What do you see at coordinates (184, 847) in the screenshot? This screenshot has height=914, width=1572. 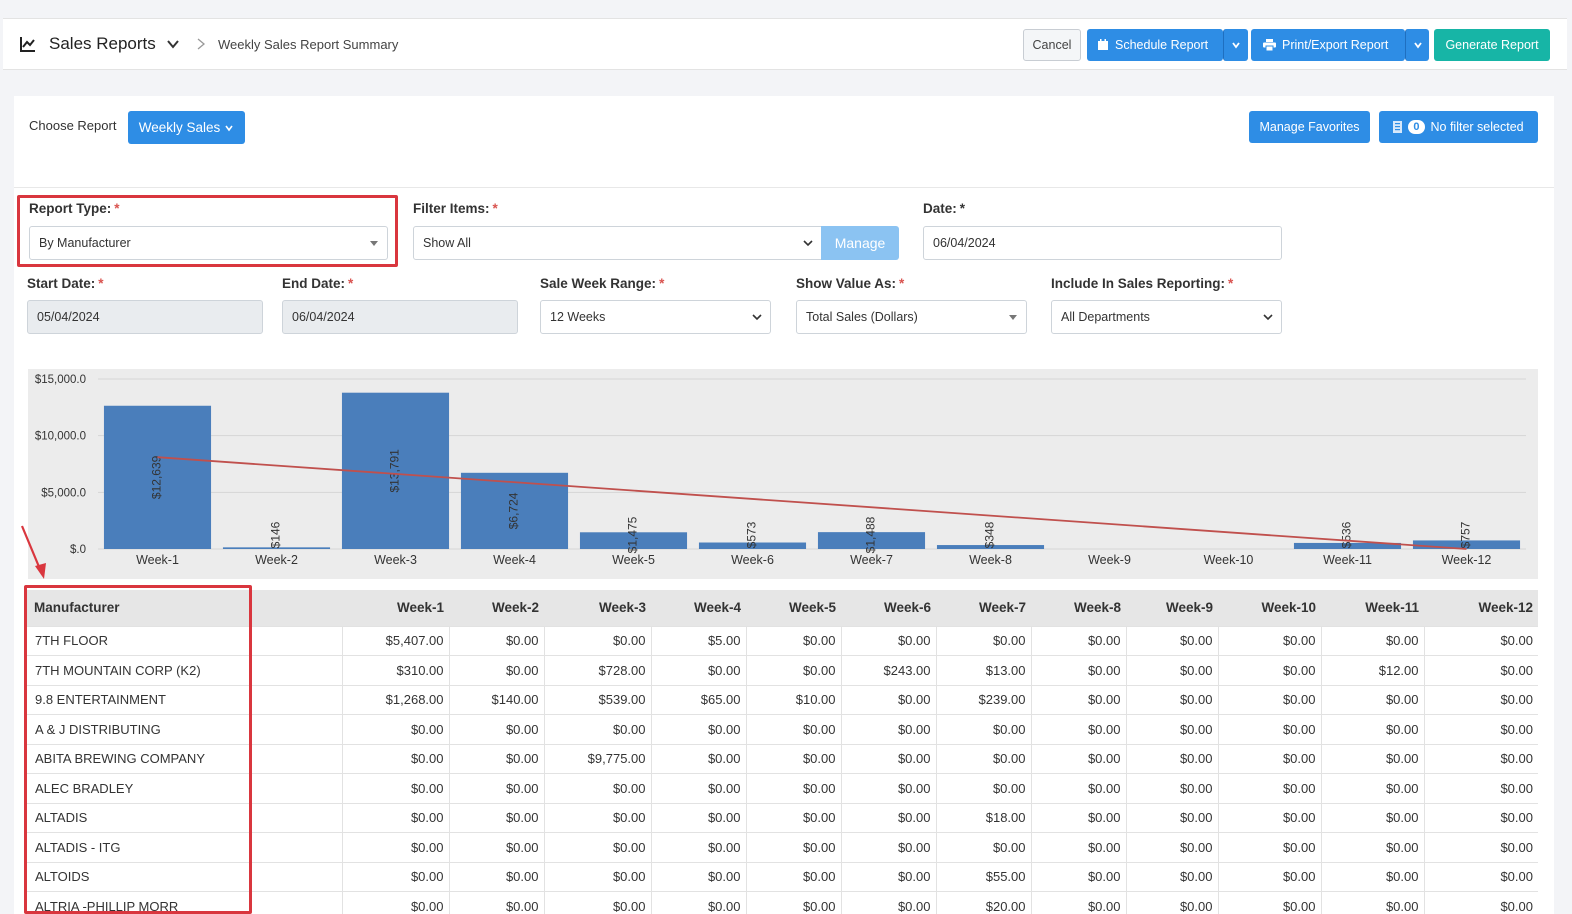 I see `manufacturer-cell: ALTADIS - ITG` at bounding box center [184, 847].